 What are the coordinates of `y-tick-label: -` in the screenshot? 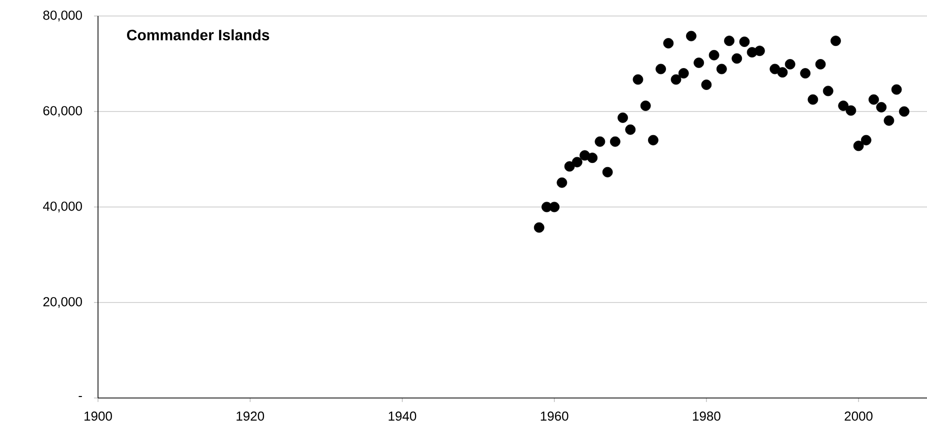 It's located at (80, 397).